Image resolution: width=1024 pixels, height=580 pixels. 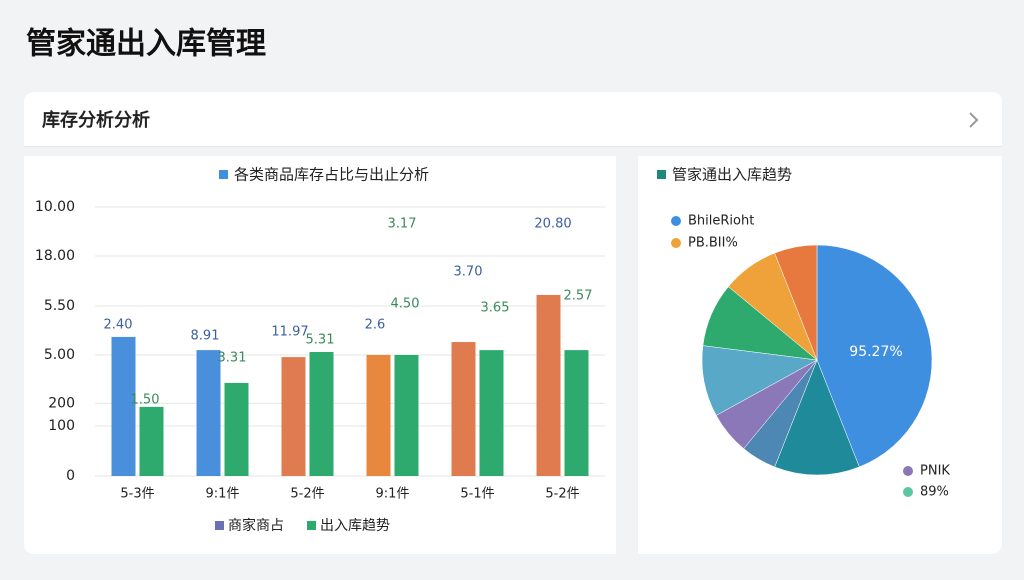 I want to click on data-annotation: 11.97, so click(x=289, y=332).